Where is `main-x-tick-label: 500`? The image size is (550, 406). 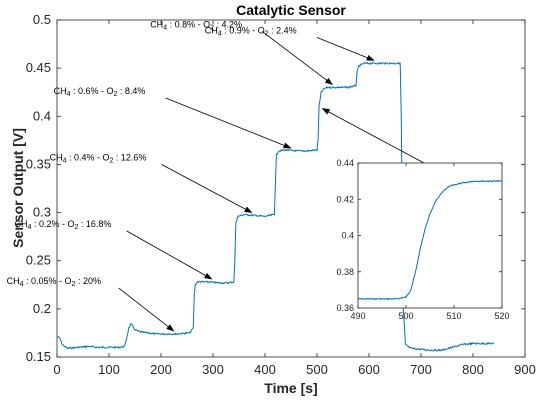
main-x-tick-label: 500 is located at coordinates (317, 369).